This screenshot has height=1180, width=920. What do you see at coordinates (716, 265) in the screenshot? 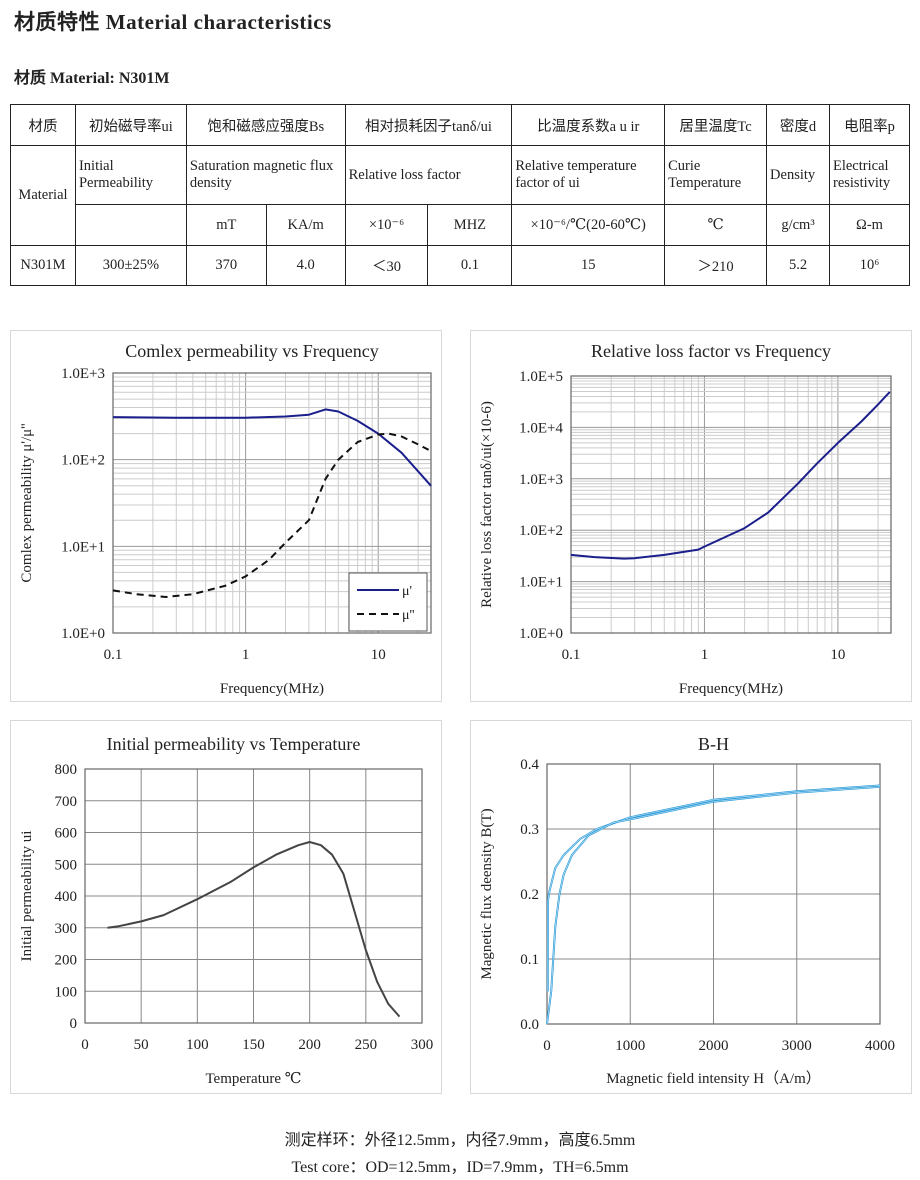
I see `value-cell: ＞210` at bounding box center [716, 265].